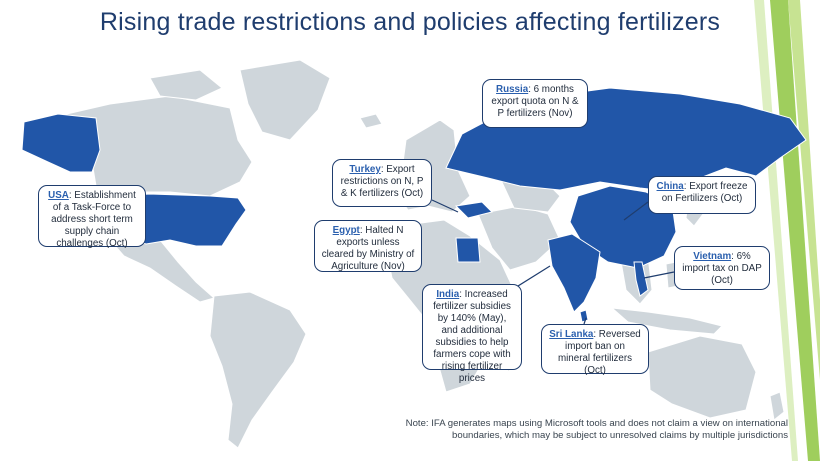 The height and width of the screenshot is (461, 820). What do you see at coordinates (346, 230) in the screenshot?
I see `callout-egypt-country: Egypt` at bounding box center [346, 230].